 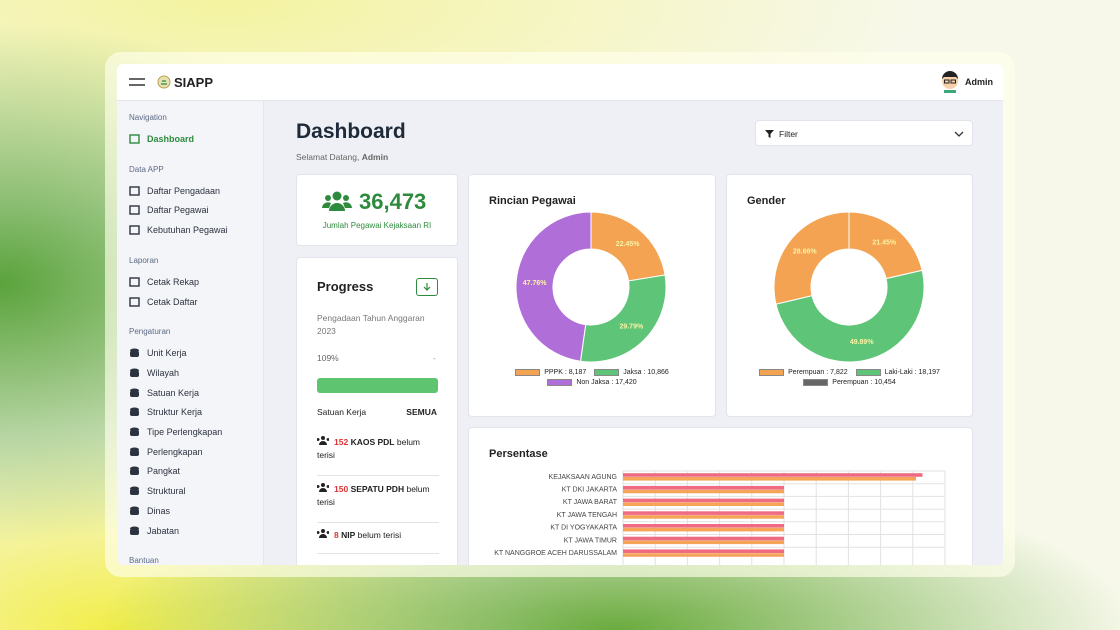 What do you see at coordinates (150, 332) in the screenshot?
I see `section-title: Pengaturan` at bounding box center [150, 332].